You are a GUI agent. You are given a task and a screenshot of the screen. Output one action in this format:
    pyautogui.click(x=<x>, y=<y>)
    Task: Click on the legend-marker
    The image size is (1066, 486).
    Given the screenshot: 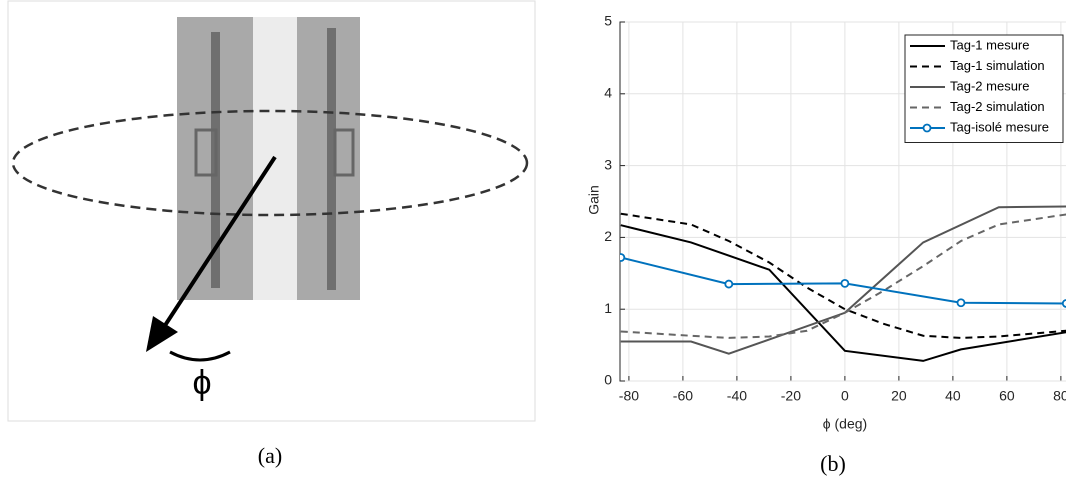 What is the action you would take?
    pyautogui.click(x=927, y=128)
    